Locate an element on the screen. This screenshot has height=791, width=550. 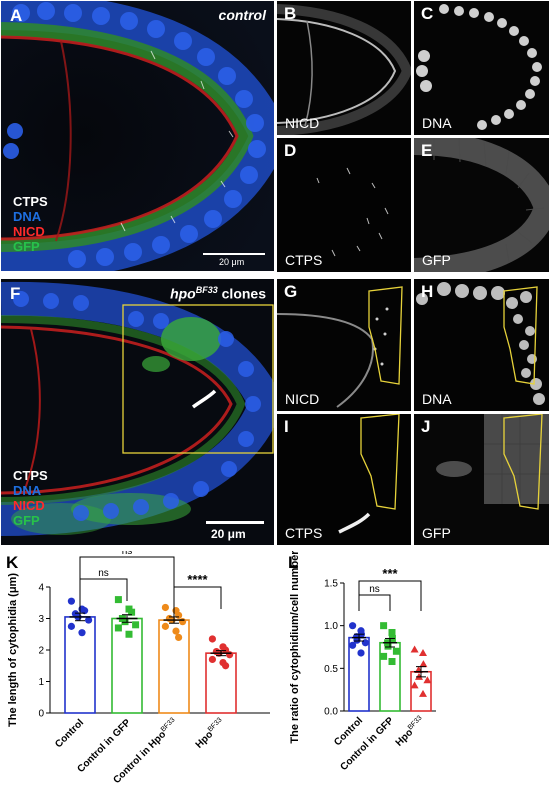
panel-i-label: I is located at coordinates (286, 426).